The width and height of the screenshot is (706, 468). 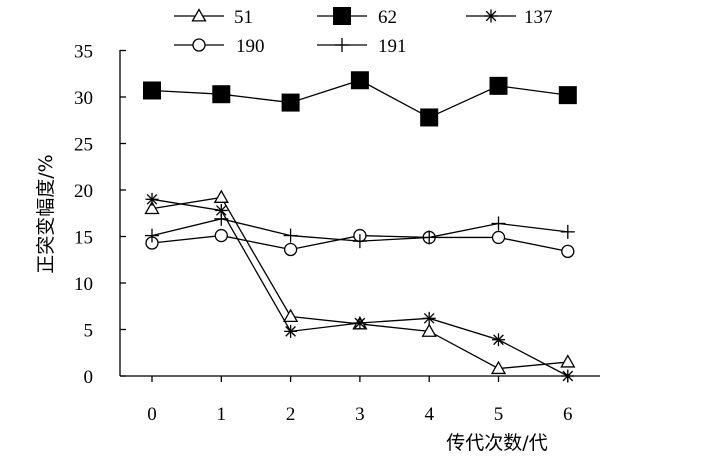 What do you see at coordinates (509, 17) in the screenshot?
I see `legend-item-137: 137` at bounding box center [509, 17].